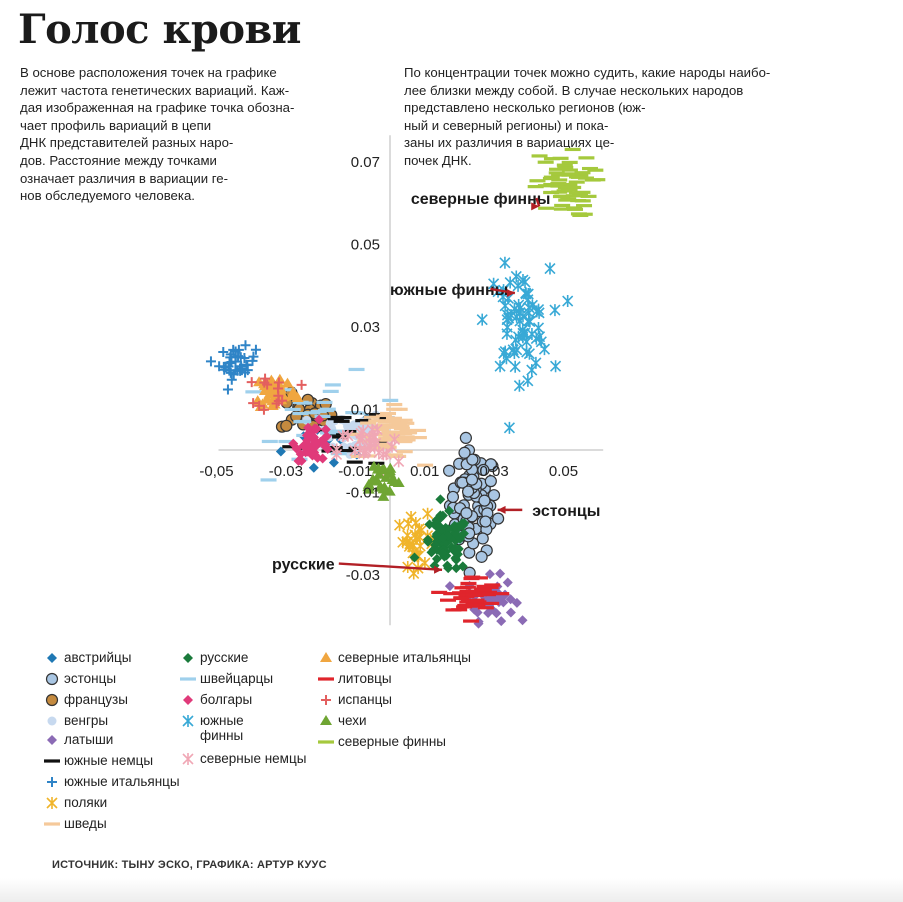 The image size is (903, 902). I want to click on series-северные-финны, so click(566, 182).